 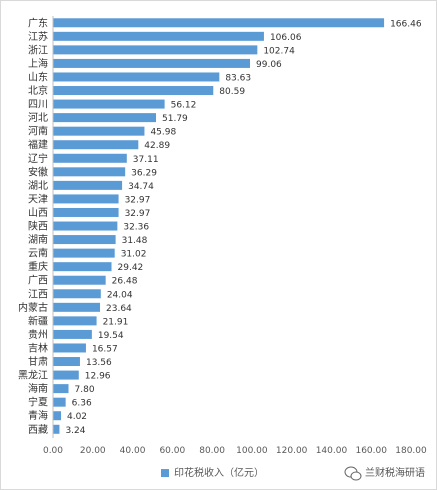 I want to click on watermark-text: 兰财税海研语, so click(x=395, y=472).